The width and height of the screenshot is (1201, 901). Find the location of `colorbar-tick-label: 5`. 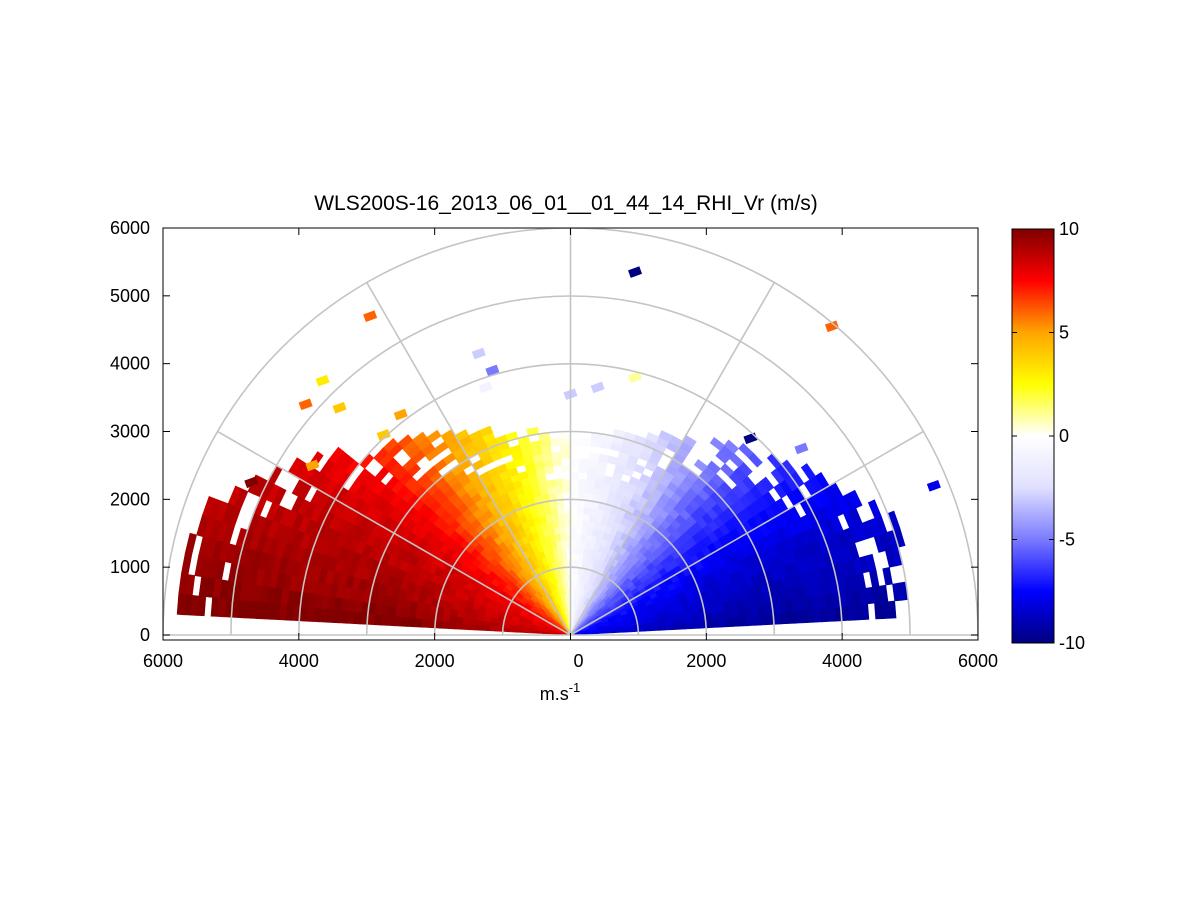

colorbar-tick-label: 5 is located at coordinates (1064, 333).